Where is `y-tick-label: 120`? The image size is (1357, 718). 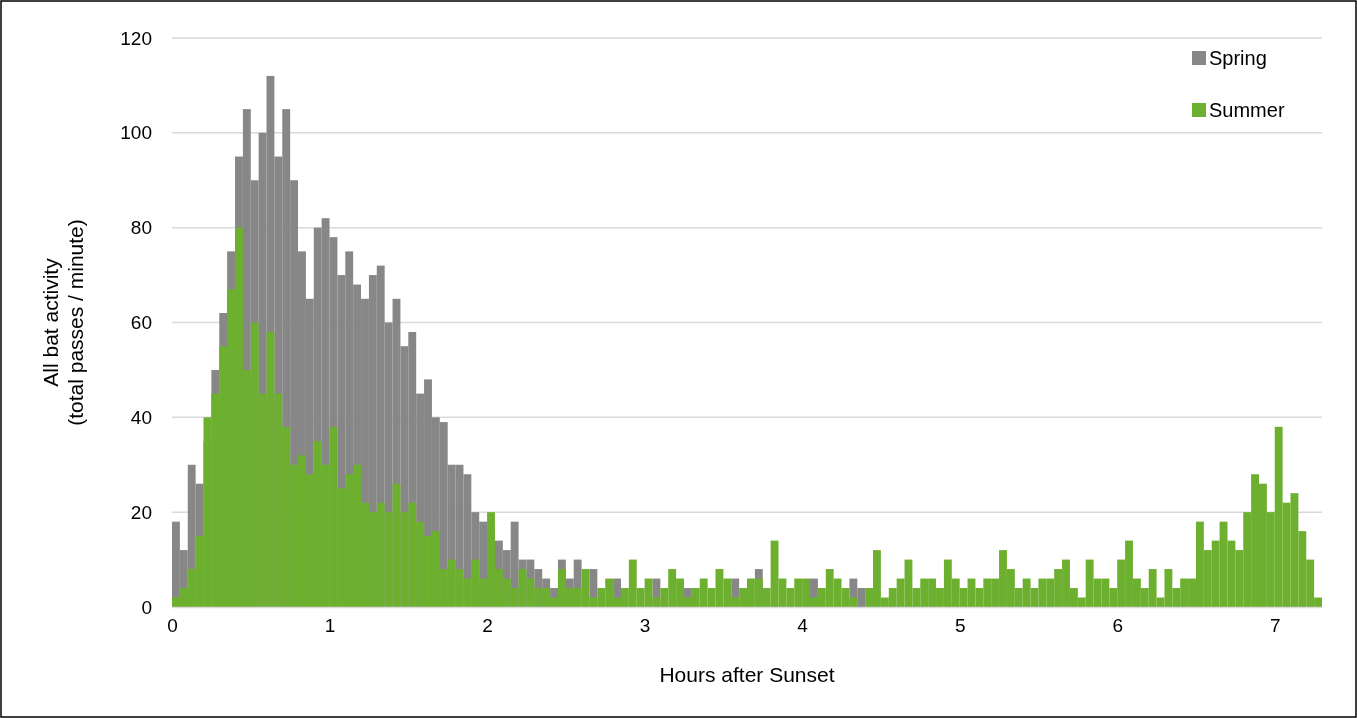 y-tick-label: 120 is located at coordinates (136, 38).